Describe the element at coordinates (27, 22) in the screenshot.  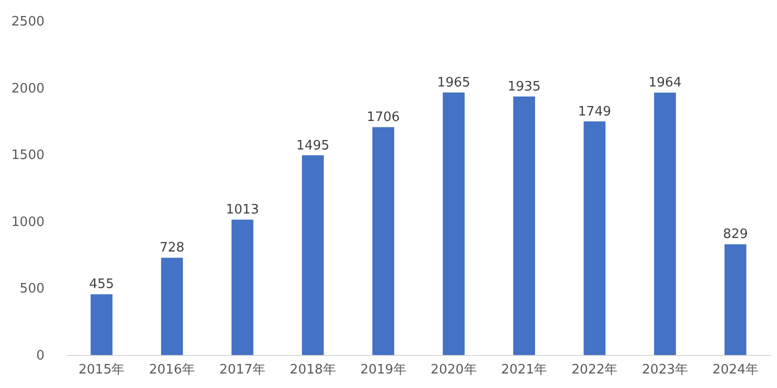
I see `y-tick-label: 2500` at that location.